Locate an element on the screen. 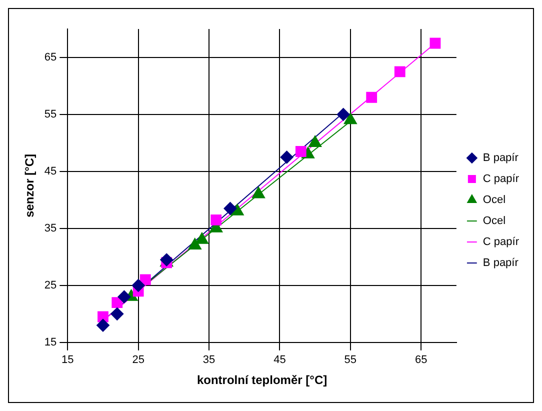 The image size is (542, 411). y-tick-label: 45 is located at coordinates (50, 171).